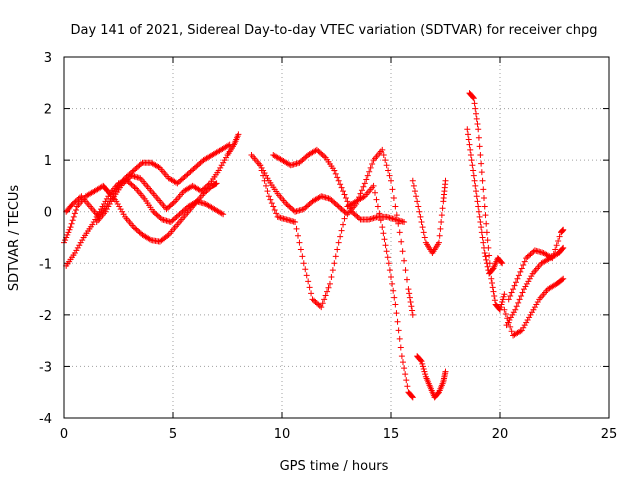  What do you see at coordinates (391, 434) in the screenshot?
I see `x-tick-label: 15` at bounding box center [391, 434].